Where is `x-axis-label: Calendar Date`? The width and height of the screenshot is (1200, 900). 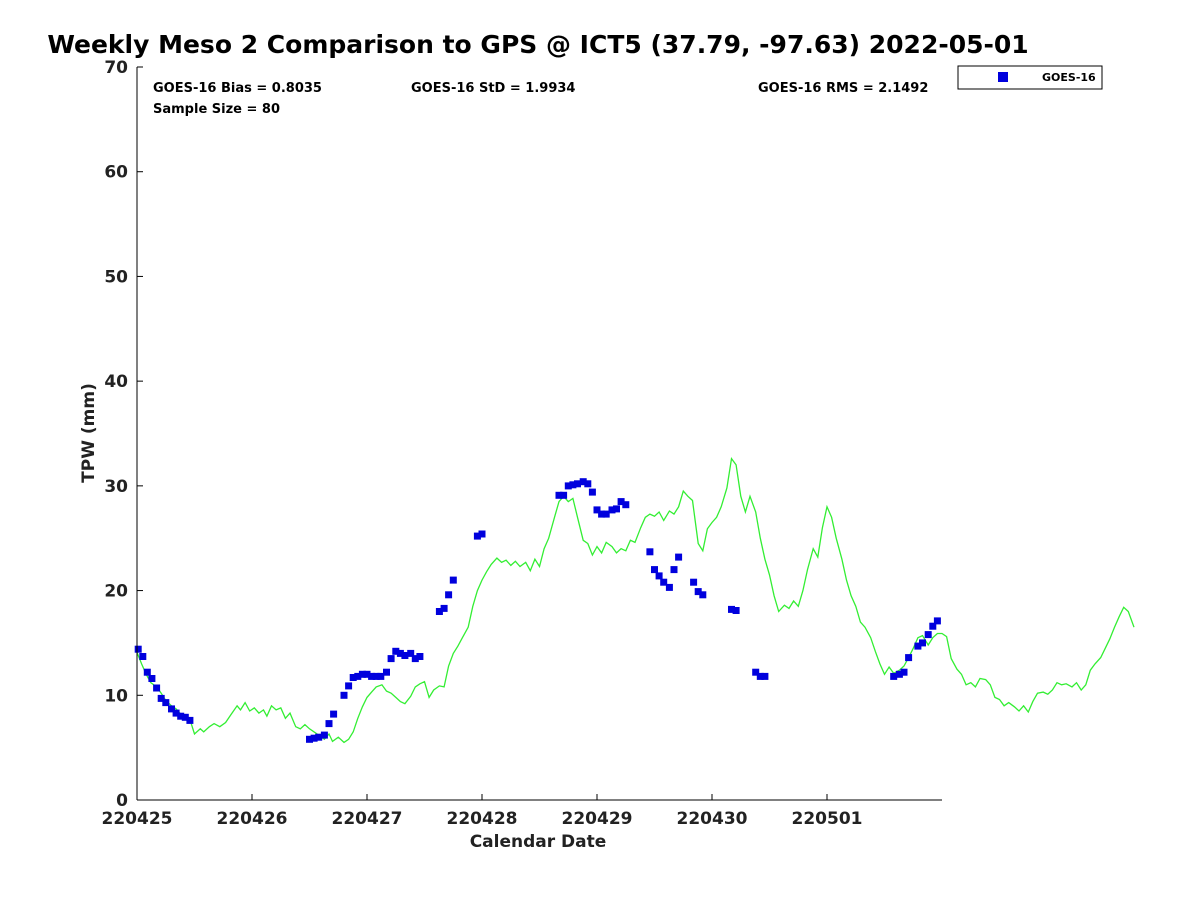
x-axis-label: Calendar Date is located at coordinates (538, 842).